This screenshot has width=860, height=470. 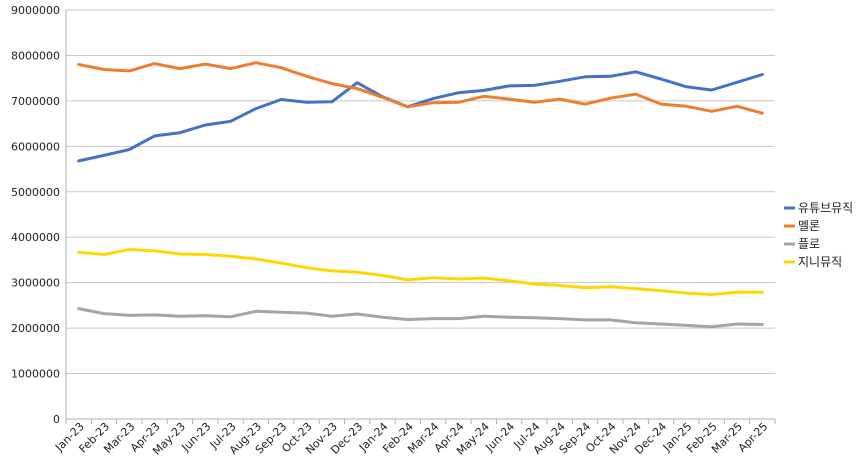 What do you see at coordinates (35, 10) in the screenshot?
I see `y-tick-label: 9000000` at bounding box center [35, 10].